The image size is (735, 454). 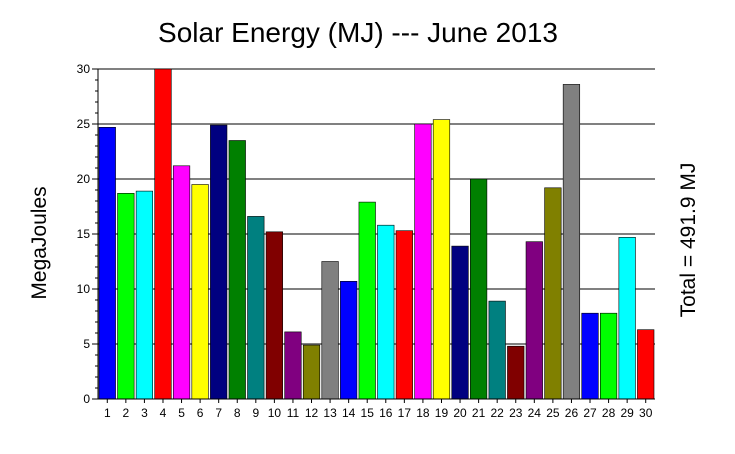 I want to click on chart-title: Solar Energy (MJ) --- June 2013, so click(x=358, y=32).